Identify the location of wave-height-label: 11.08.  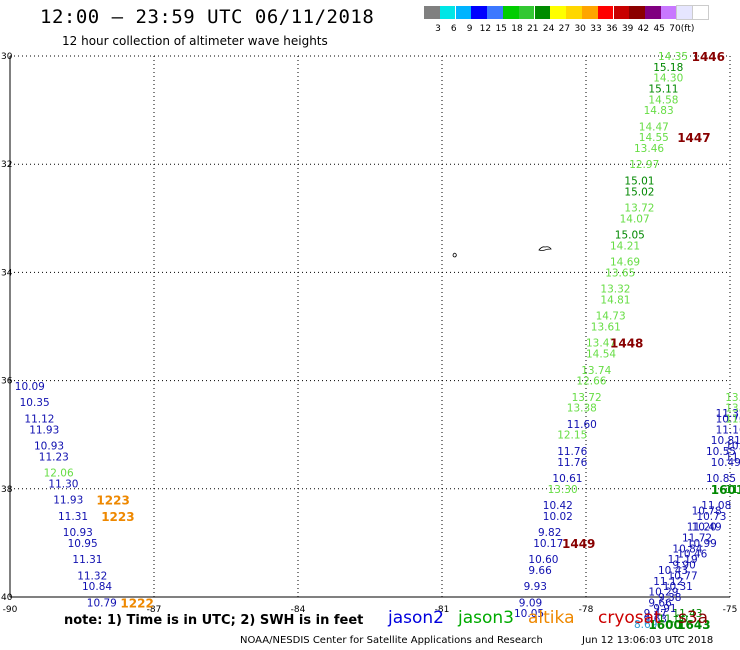
(716, 506).